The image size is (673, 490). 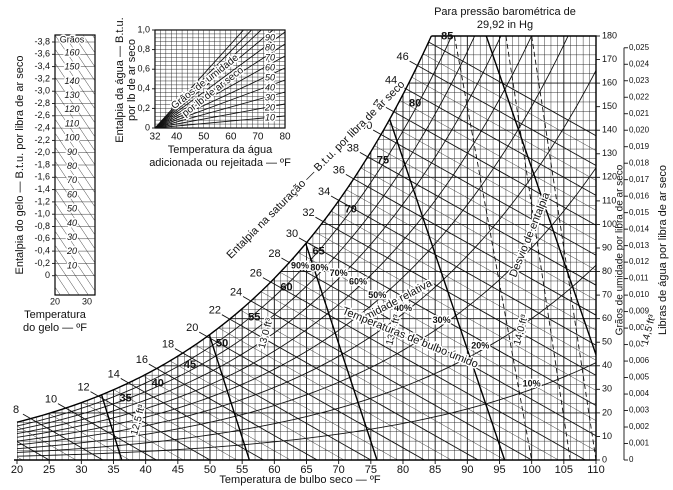 I want to click on ice-y-tick-label: -2,8, so click(x=42, y=103).